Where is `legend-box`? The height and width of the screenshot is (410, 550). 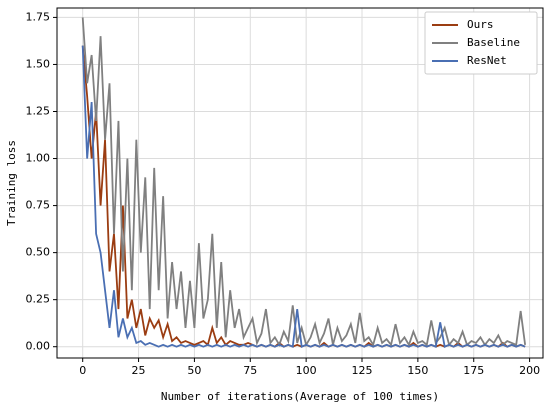
legend-box is located at coordinates (481, 43).